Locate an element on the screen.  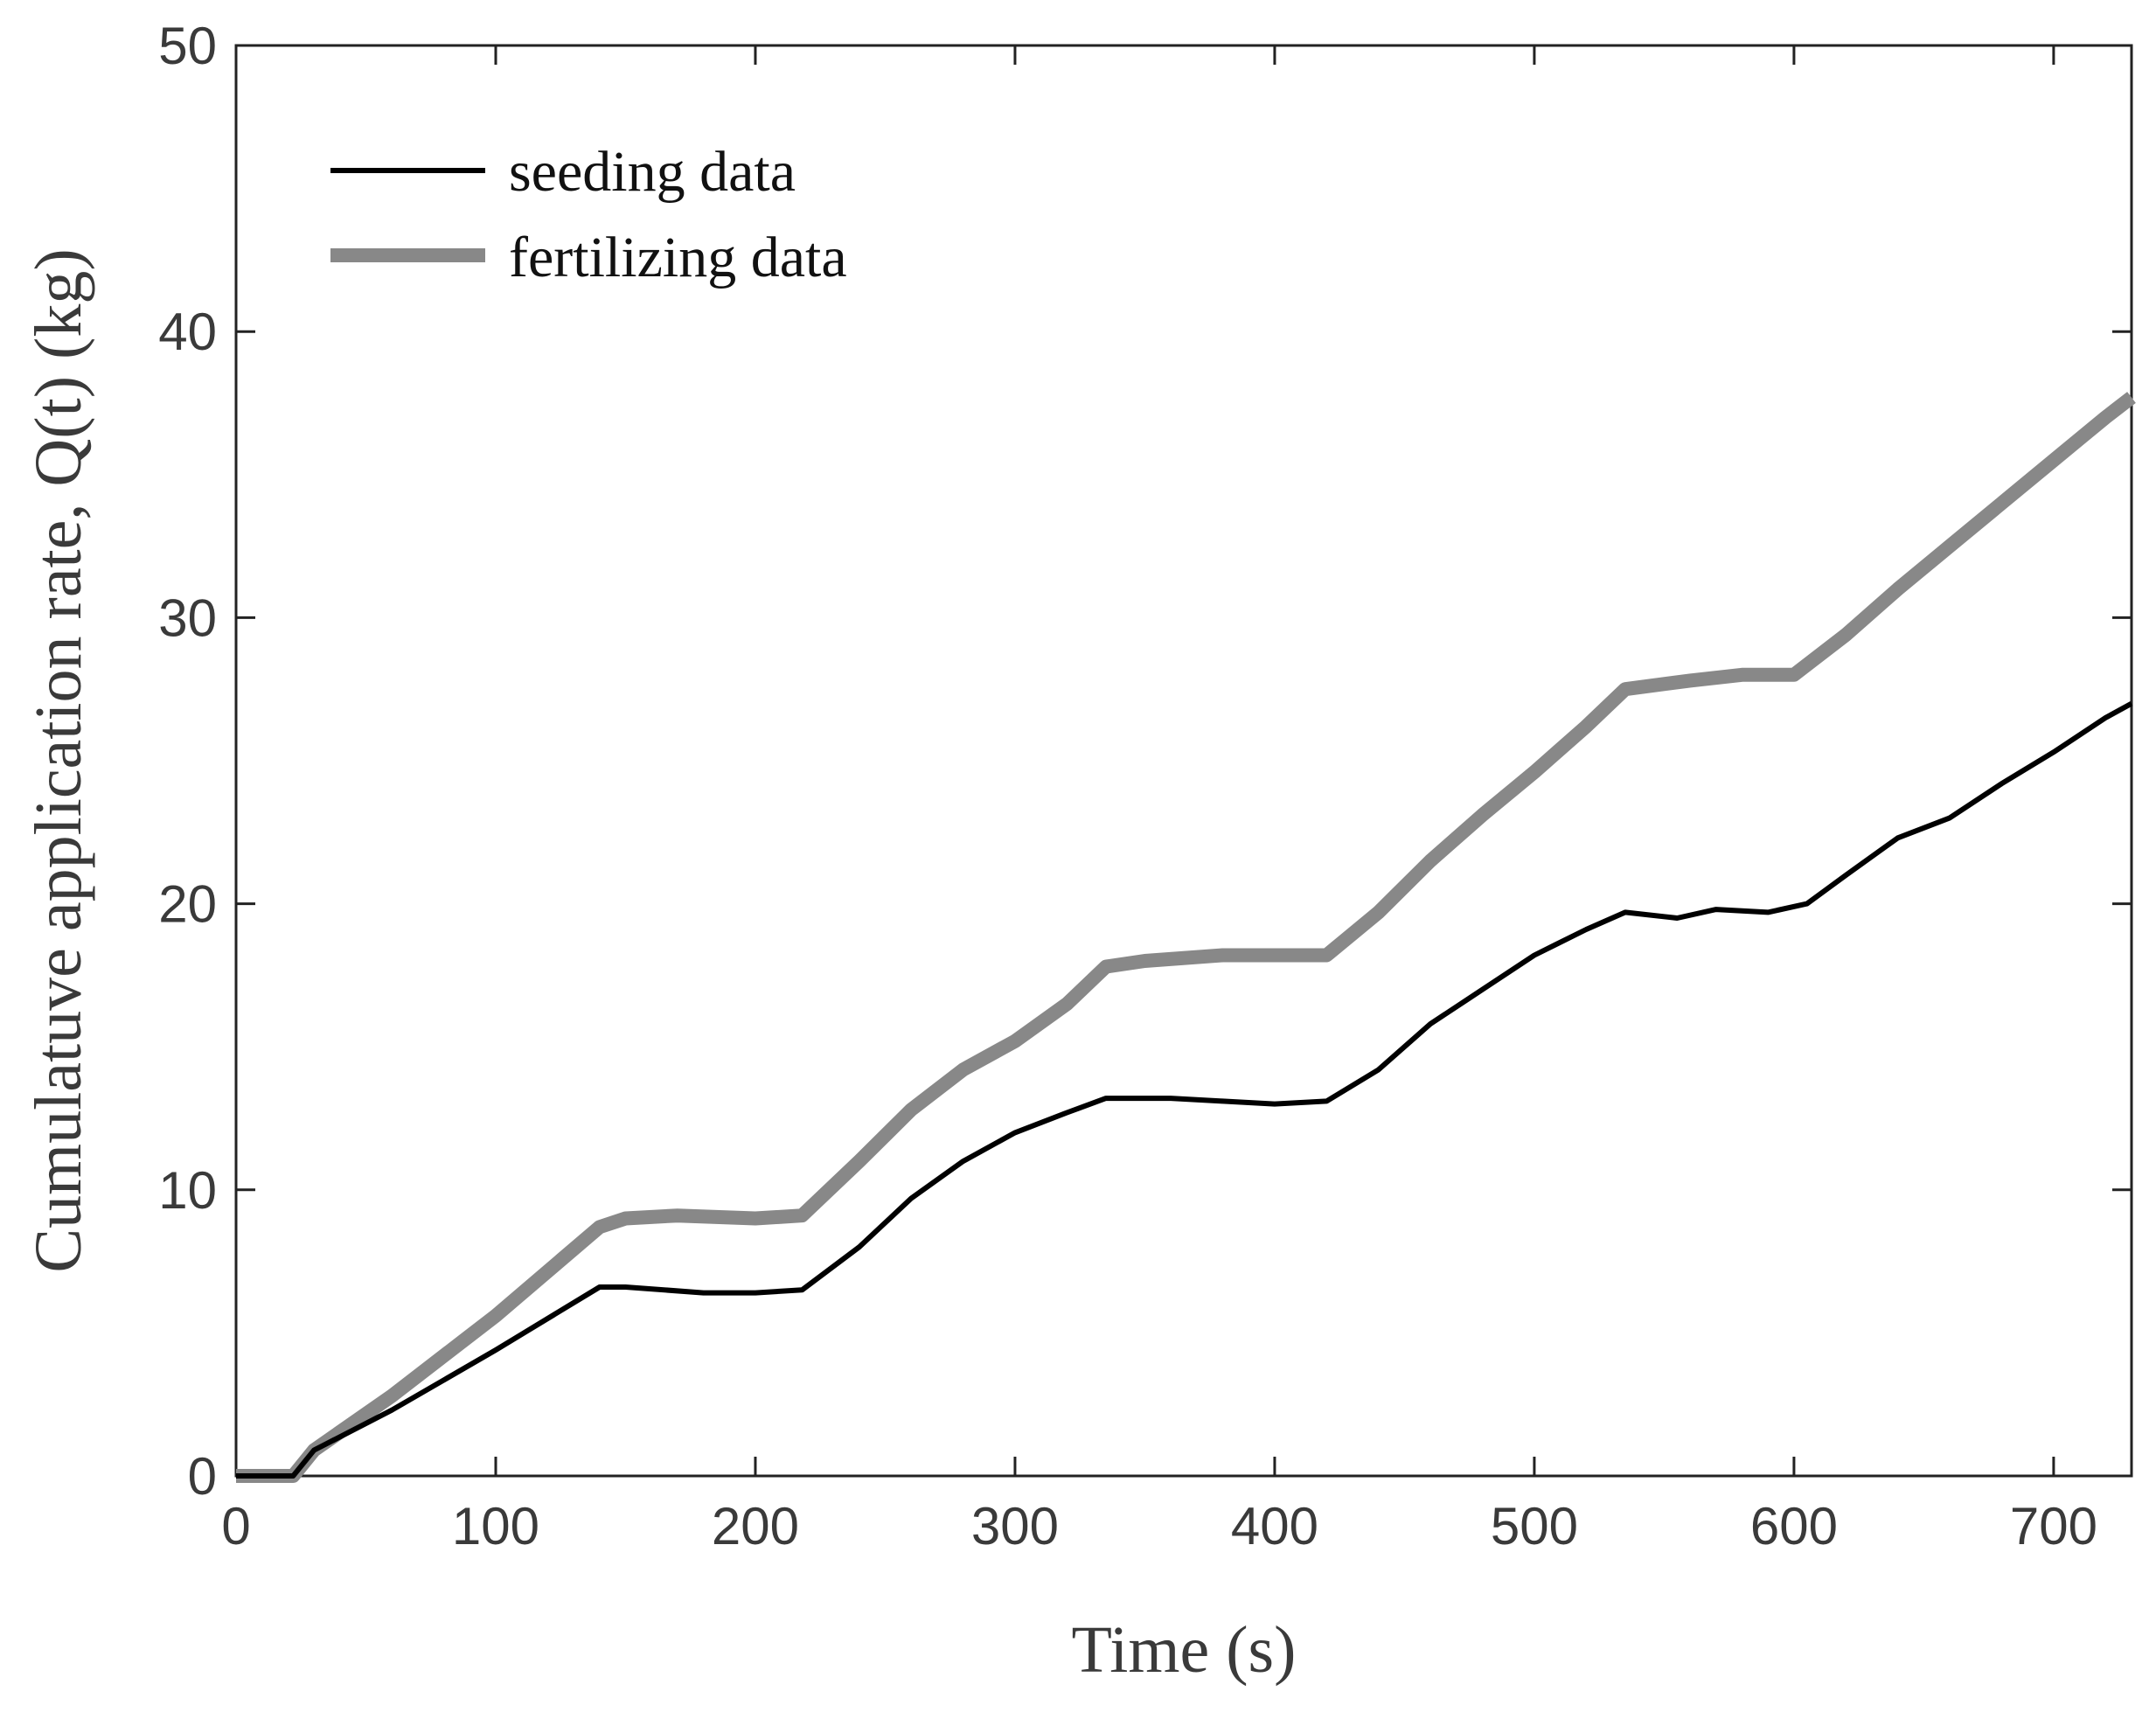
x-tick-label: 700 is located at coordinates (2053, 1526).